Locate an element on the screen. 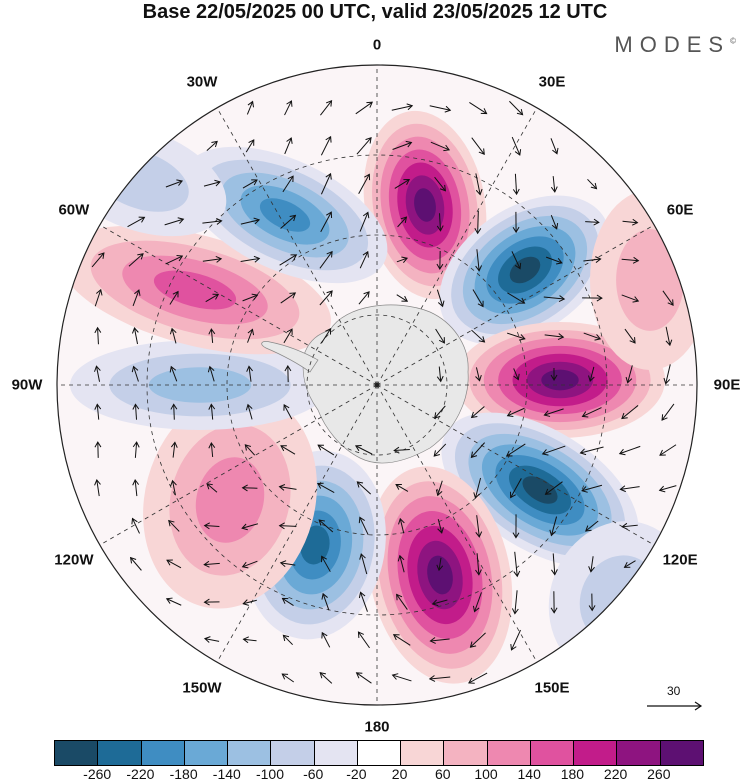 The height and width of the screenshot is (783, 750). reference-vector-label: 30 is located at coordinates (674, 691).